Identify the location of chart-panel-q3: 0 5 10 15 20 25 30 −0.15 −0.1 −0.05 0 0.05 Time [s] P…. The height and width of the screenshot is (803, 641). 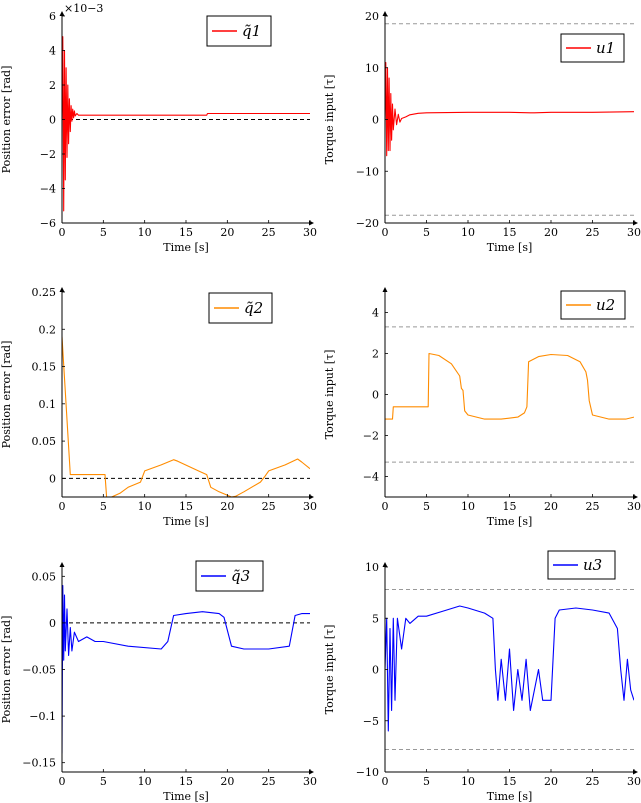
(158, 681).